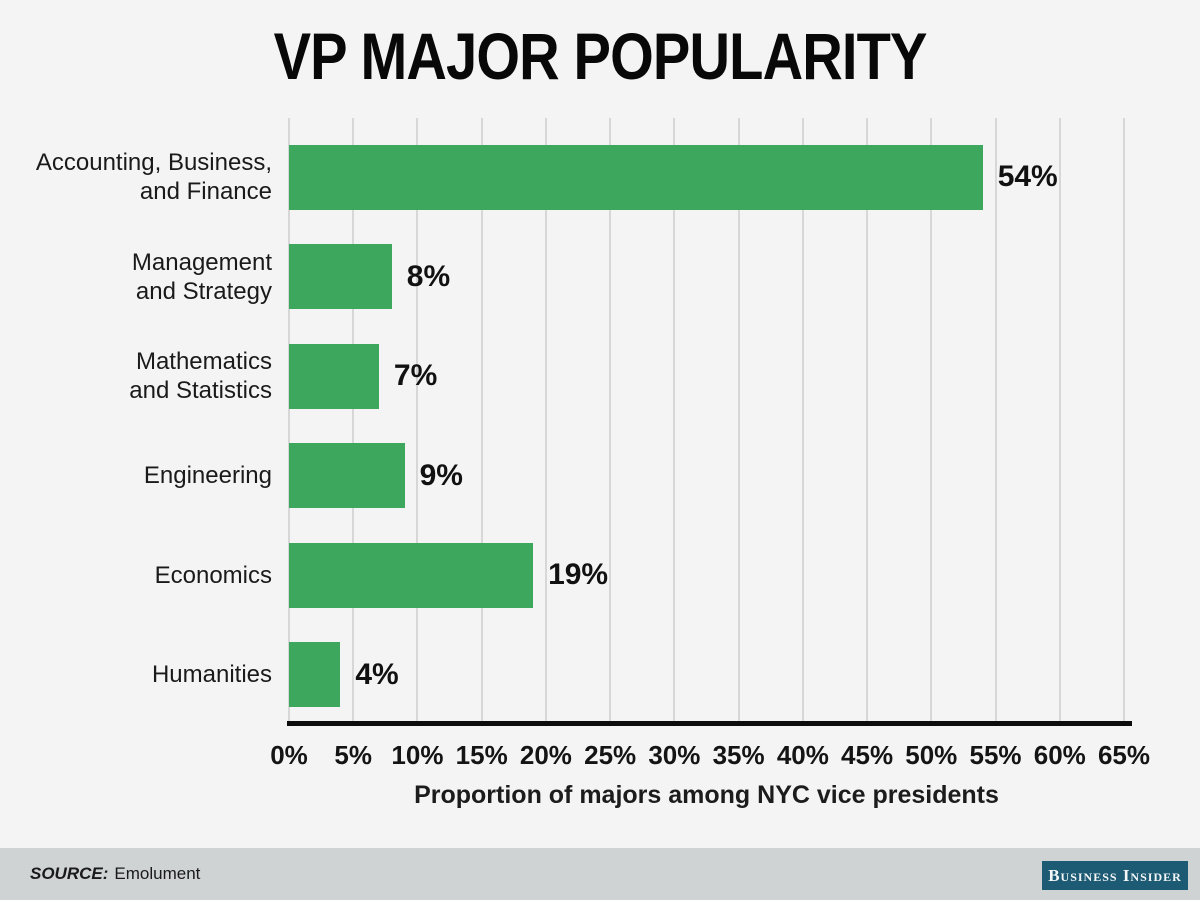 The width and height of the screenshot is (1200, 900). I want to click on value-label: 8%, so click(428, 276).